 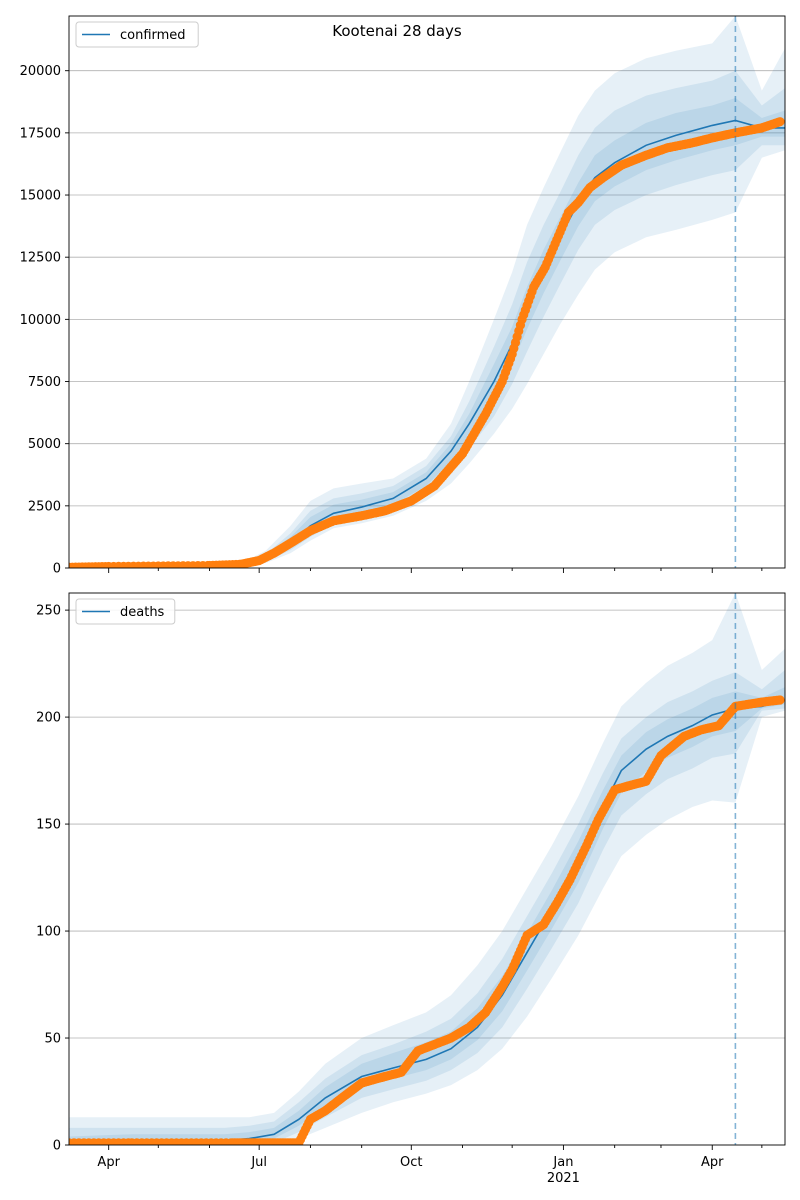 What do you see at coordinates (44, 382) in the screenshot?
I see `y-tick-label: 7500` at bounding box center [44, 382].